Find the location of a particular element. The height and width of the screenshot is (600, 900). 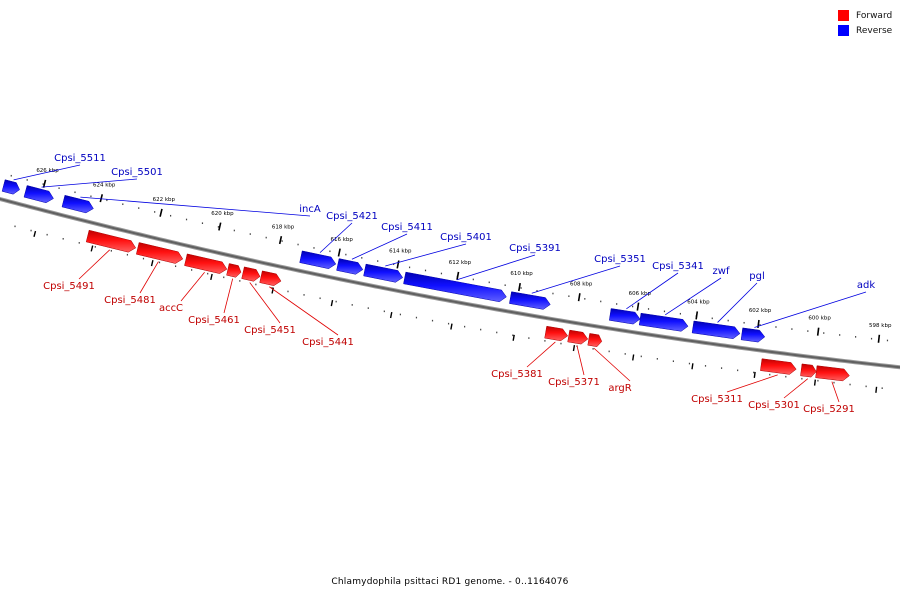

gene-label: Cpsi_5401 is located at coordinates (466, 237).